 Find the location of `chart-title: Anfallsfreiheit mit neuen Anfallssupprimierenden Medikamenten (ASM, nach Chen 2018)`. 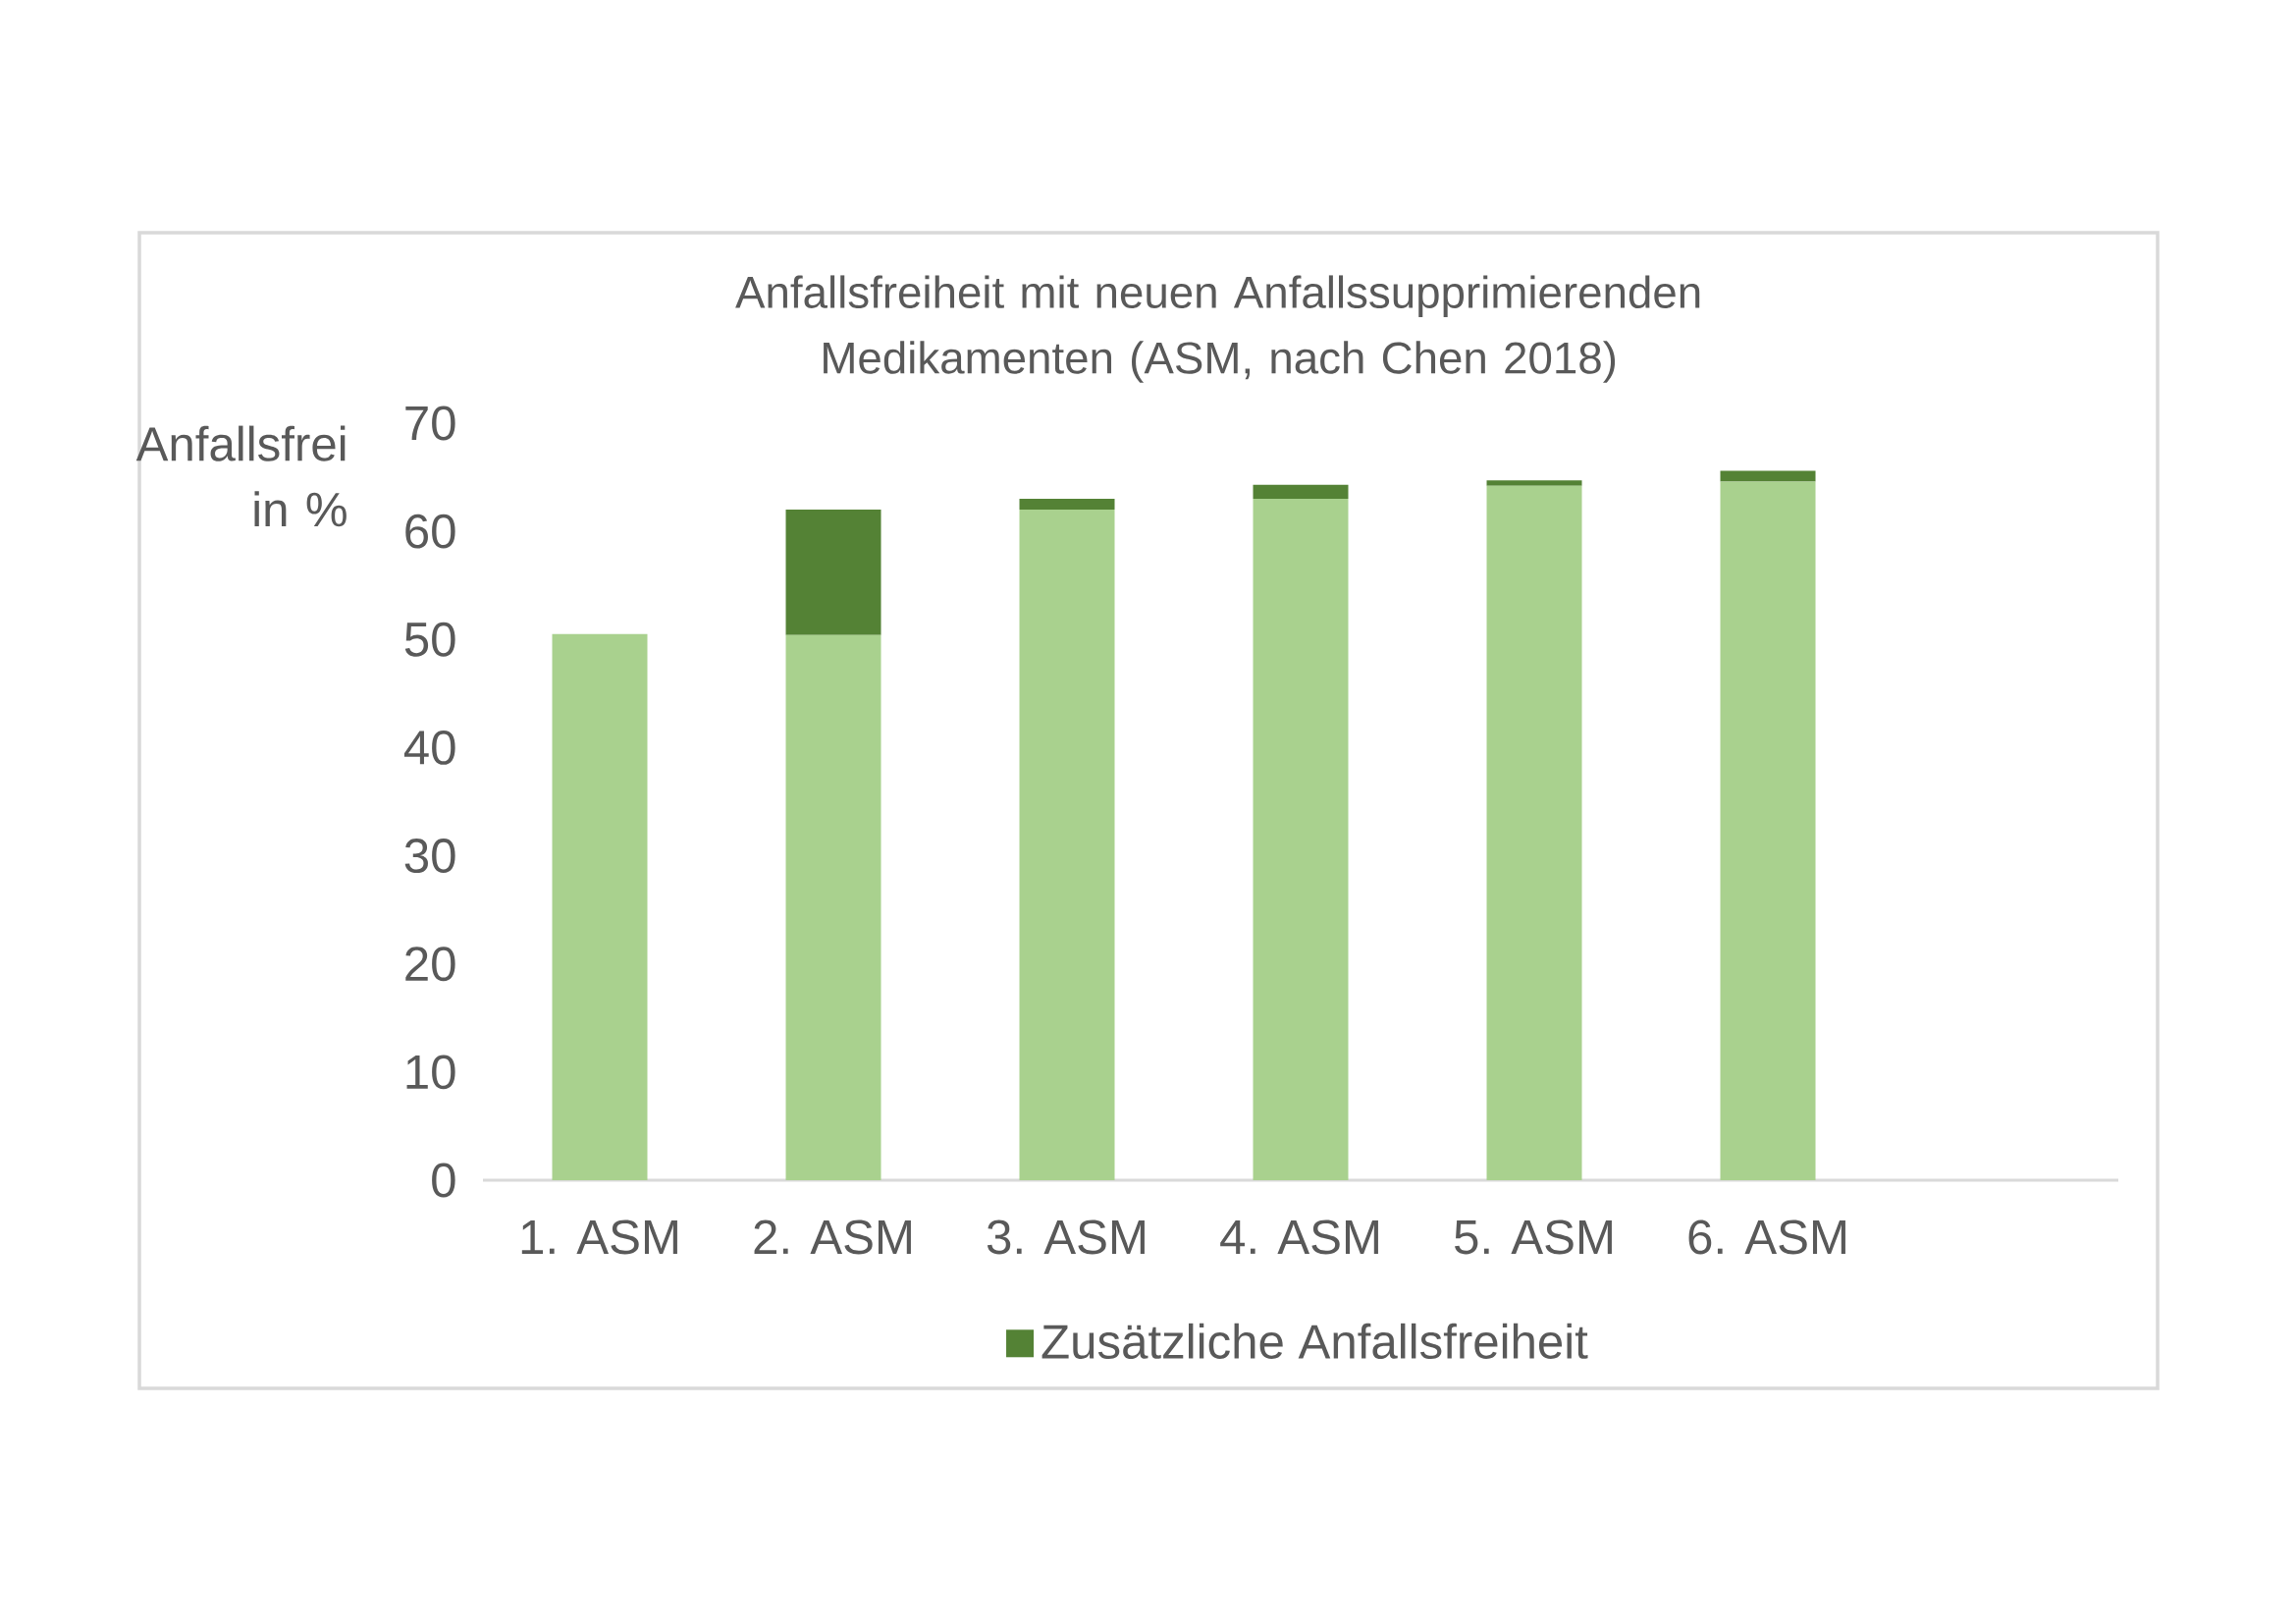

chart-title: Anfallsfreiheit mit neuen Anfallssupprimierenden Medikamenten (ASM, nach Chen 2018) is located at coordinates (1217, 329).